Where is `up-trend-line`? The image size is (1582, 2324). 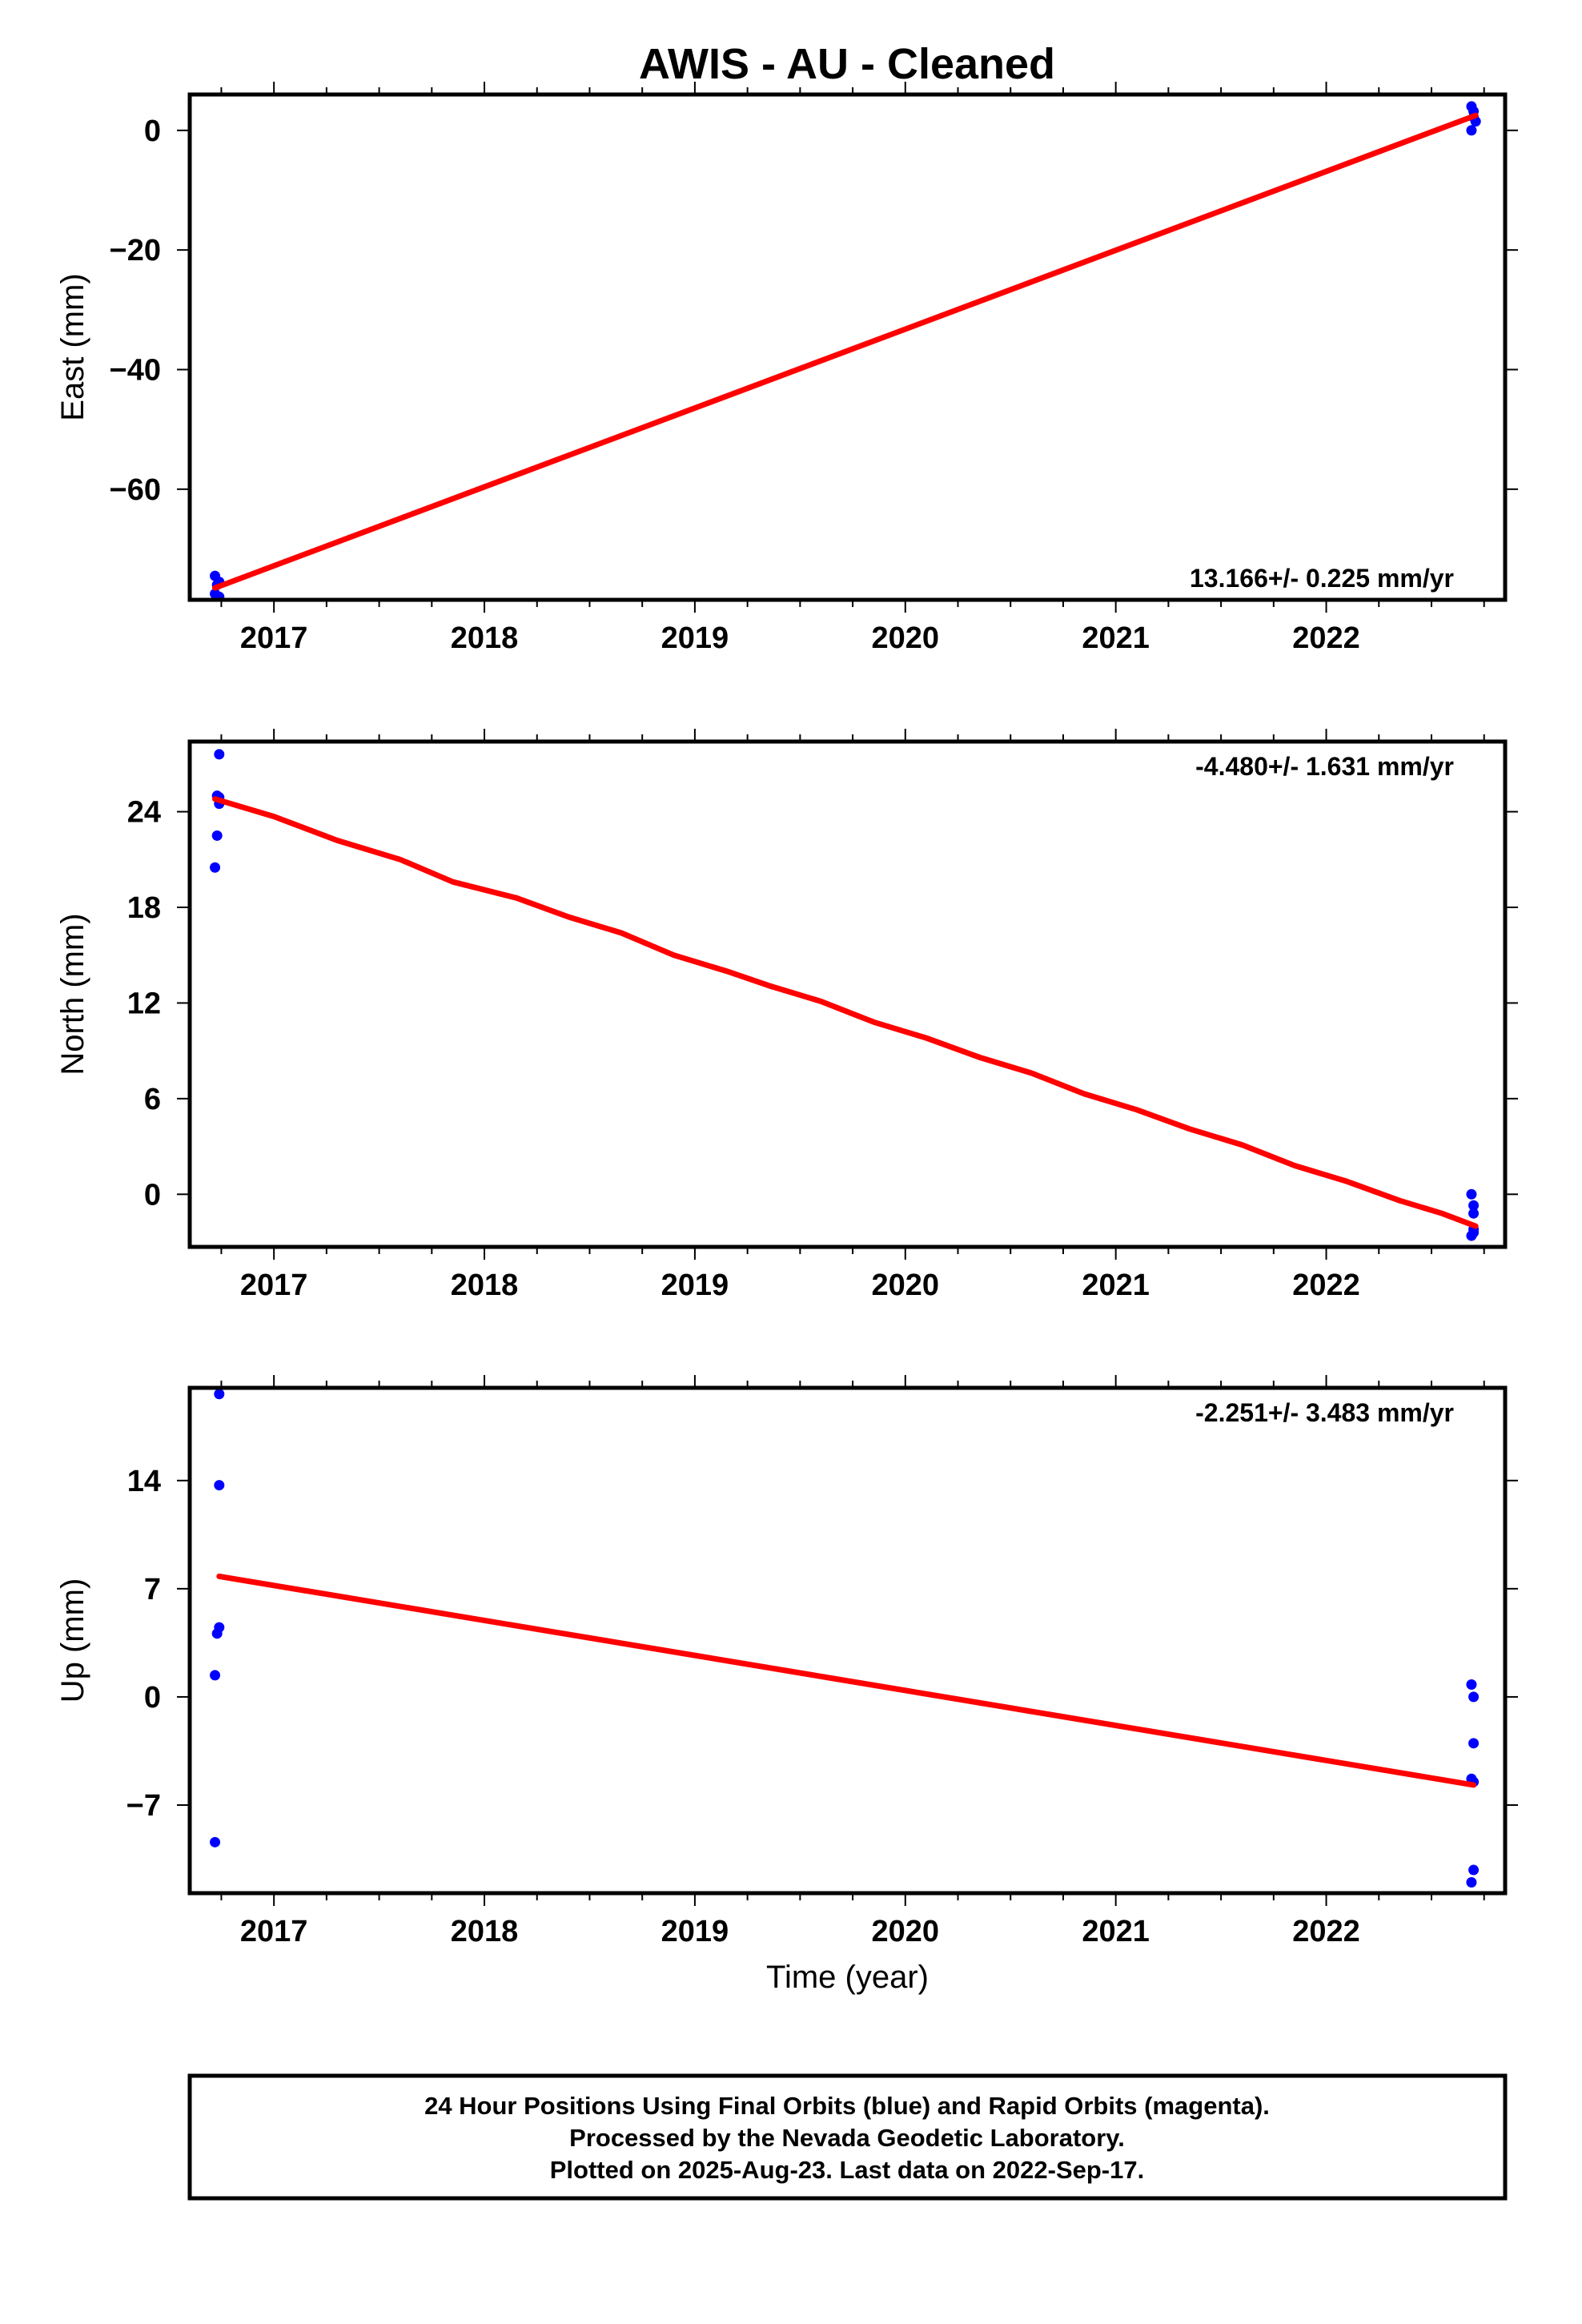
up-trend-line is located at coordinates (847, 1681).